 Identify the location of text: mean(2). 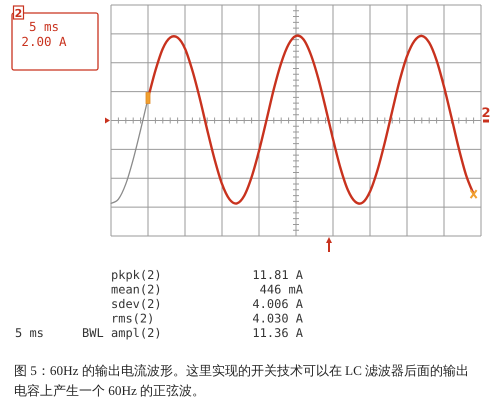
(136, 289).